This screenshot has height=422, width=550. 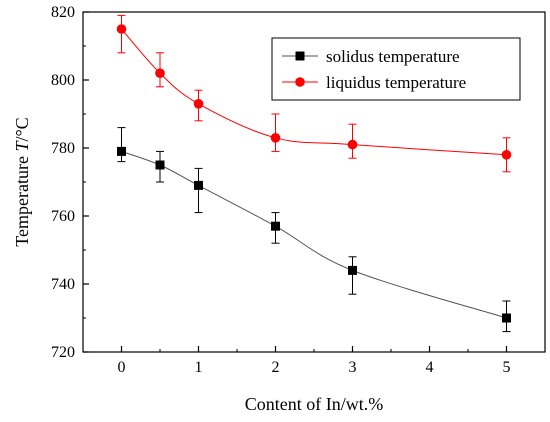 I want to click on x-axis-title: Content of In/wt.%, so click(x=314, y=404).